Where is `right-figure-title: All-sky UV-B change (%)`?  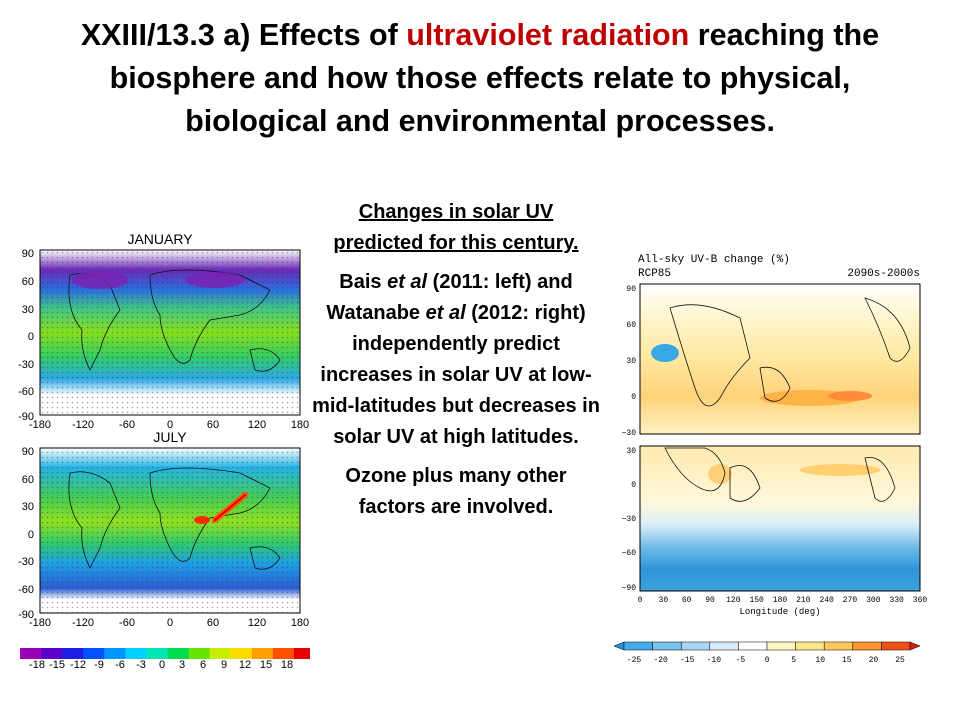 right-figure-title: All-sky UV-B change (%) is located at coordinates (714, 260).